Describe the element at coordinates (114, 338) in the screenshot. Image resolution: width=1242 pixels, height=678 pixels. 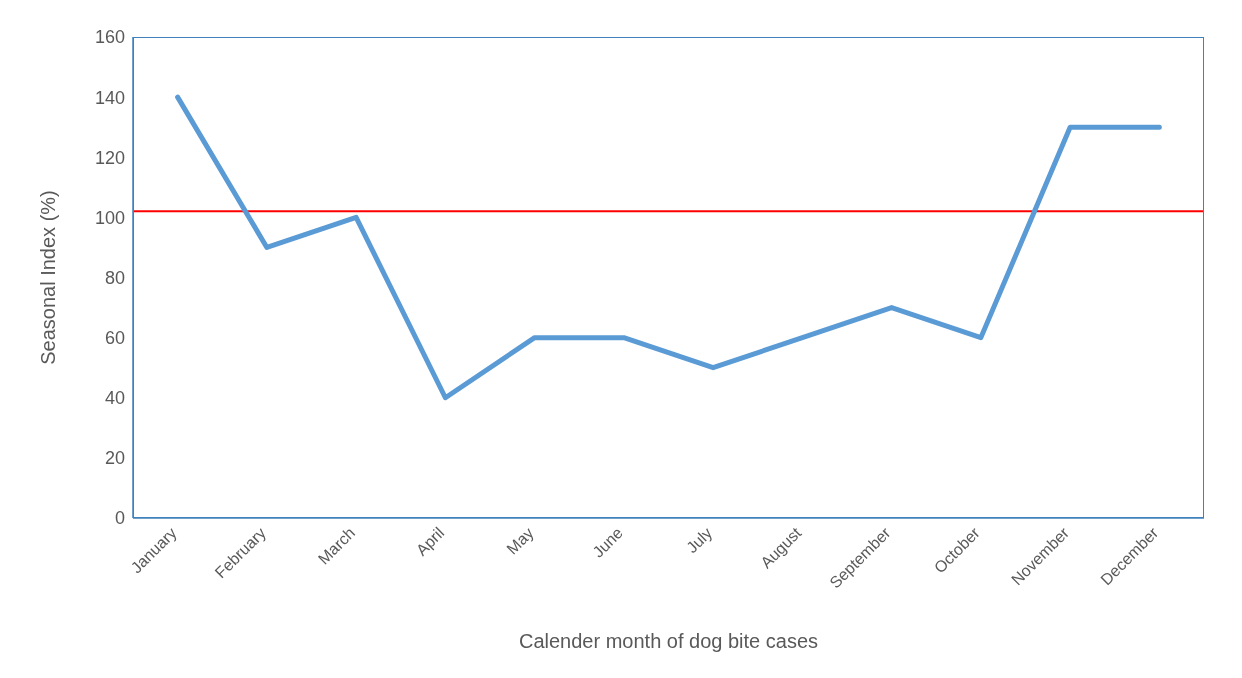
I see `y-tick-label: 60` at that location.